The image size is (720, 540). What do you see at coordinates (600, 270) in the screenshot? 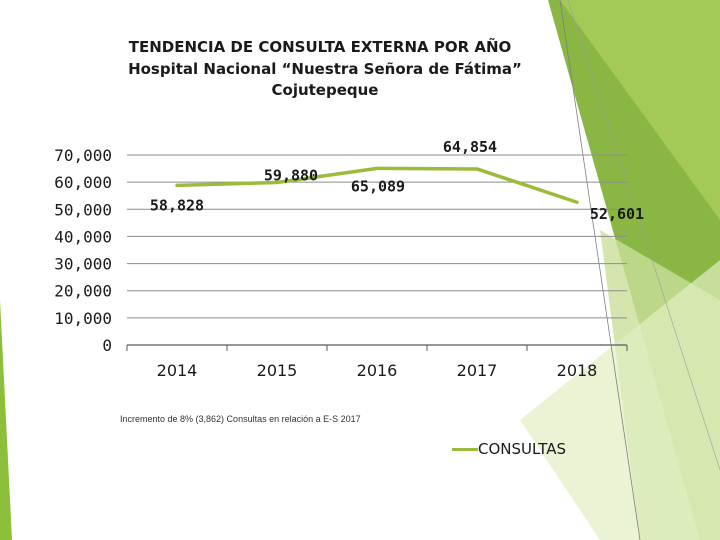
I see `facet-thin-line` at bounding box center [600, 270].